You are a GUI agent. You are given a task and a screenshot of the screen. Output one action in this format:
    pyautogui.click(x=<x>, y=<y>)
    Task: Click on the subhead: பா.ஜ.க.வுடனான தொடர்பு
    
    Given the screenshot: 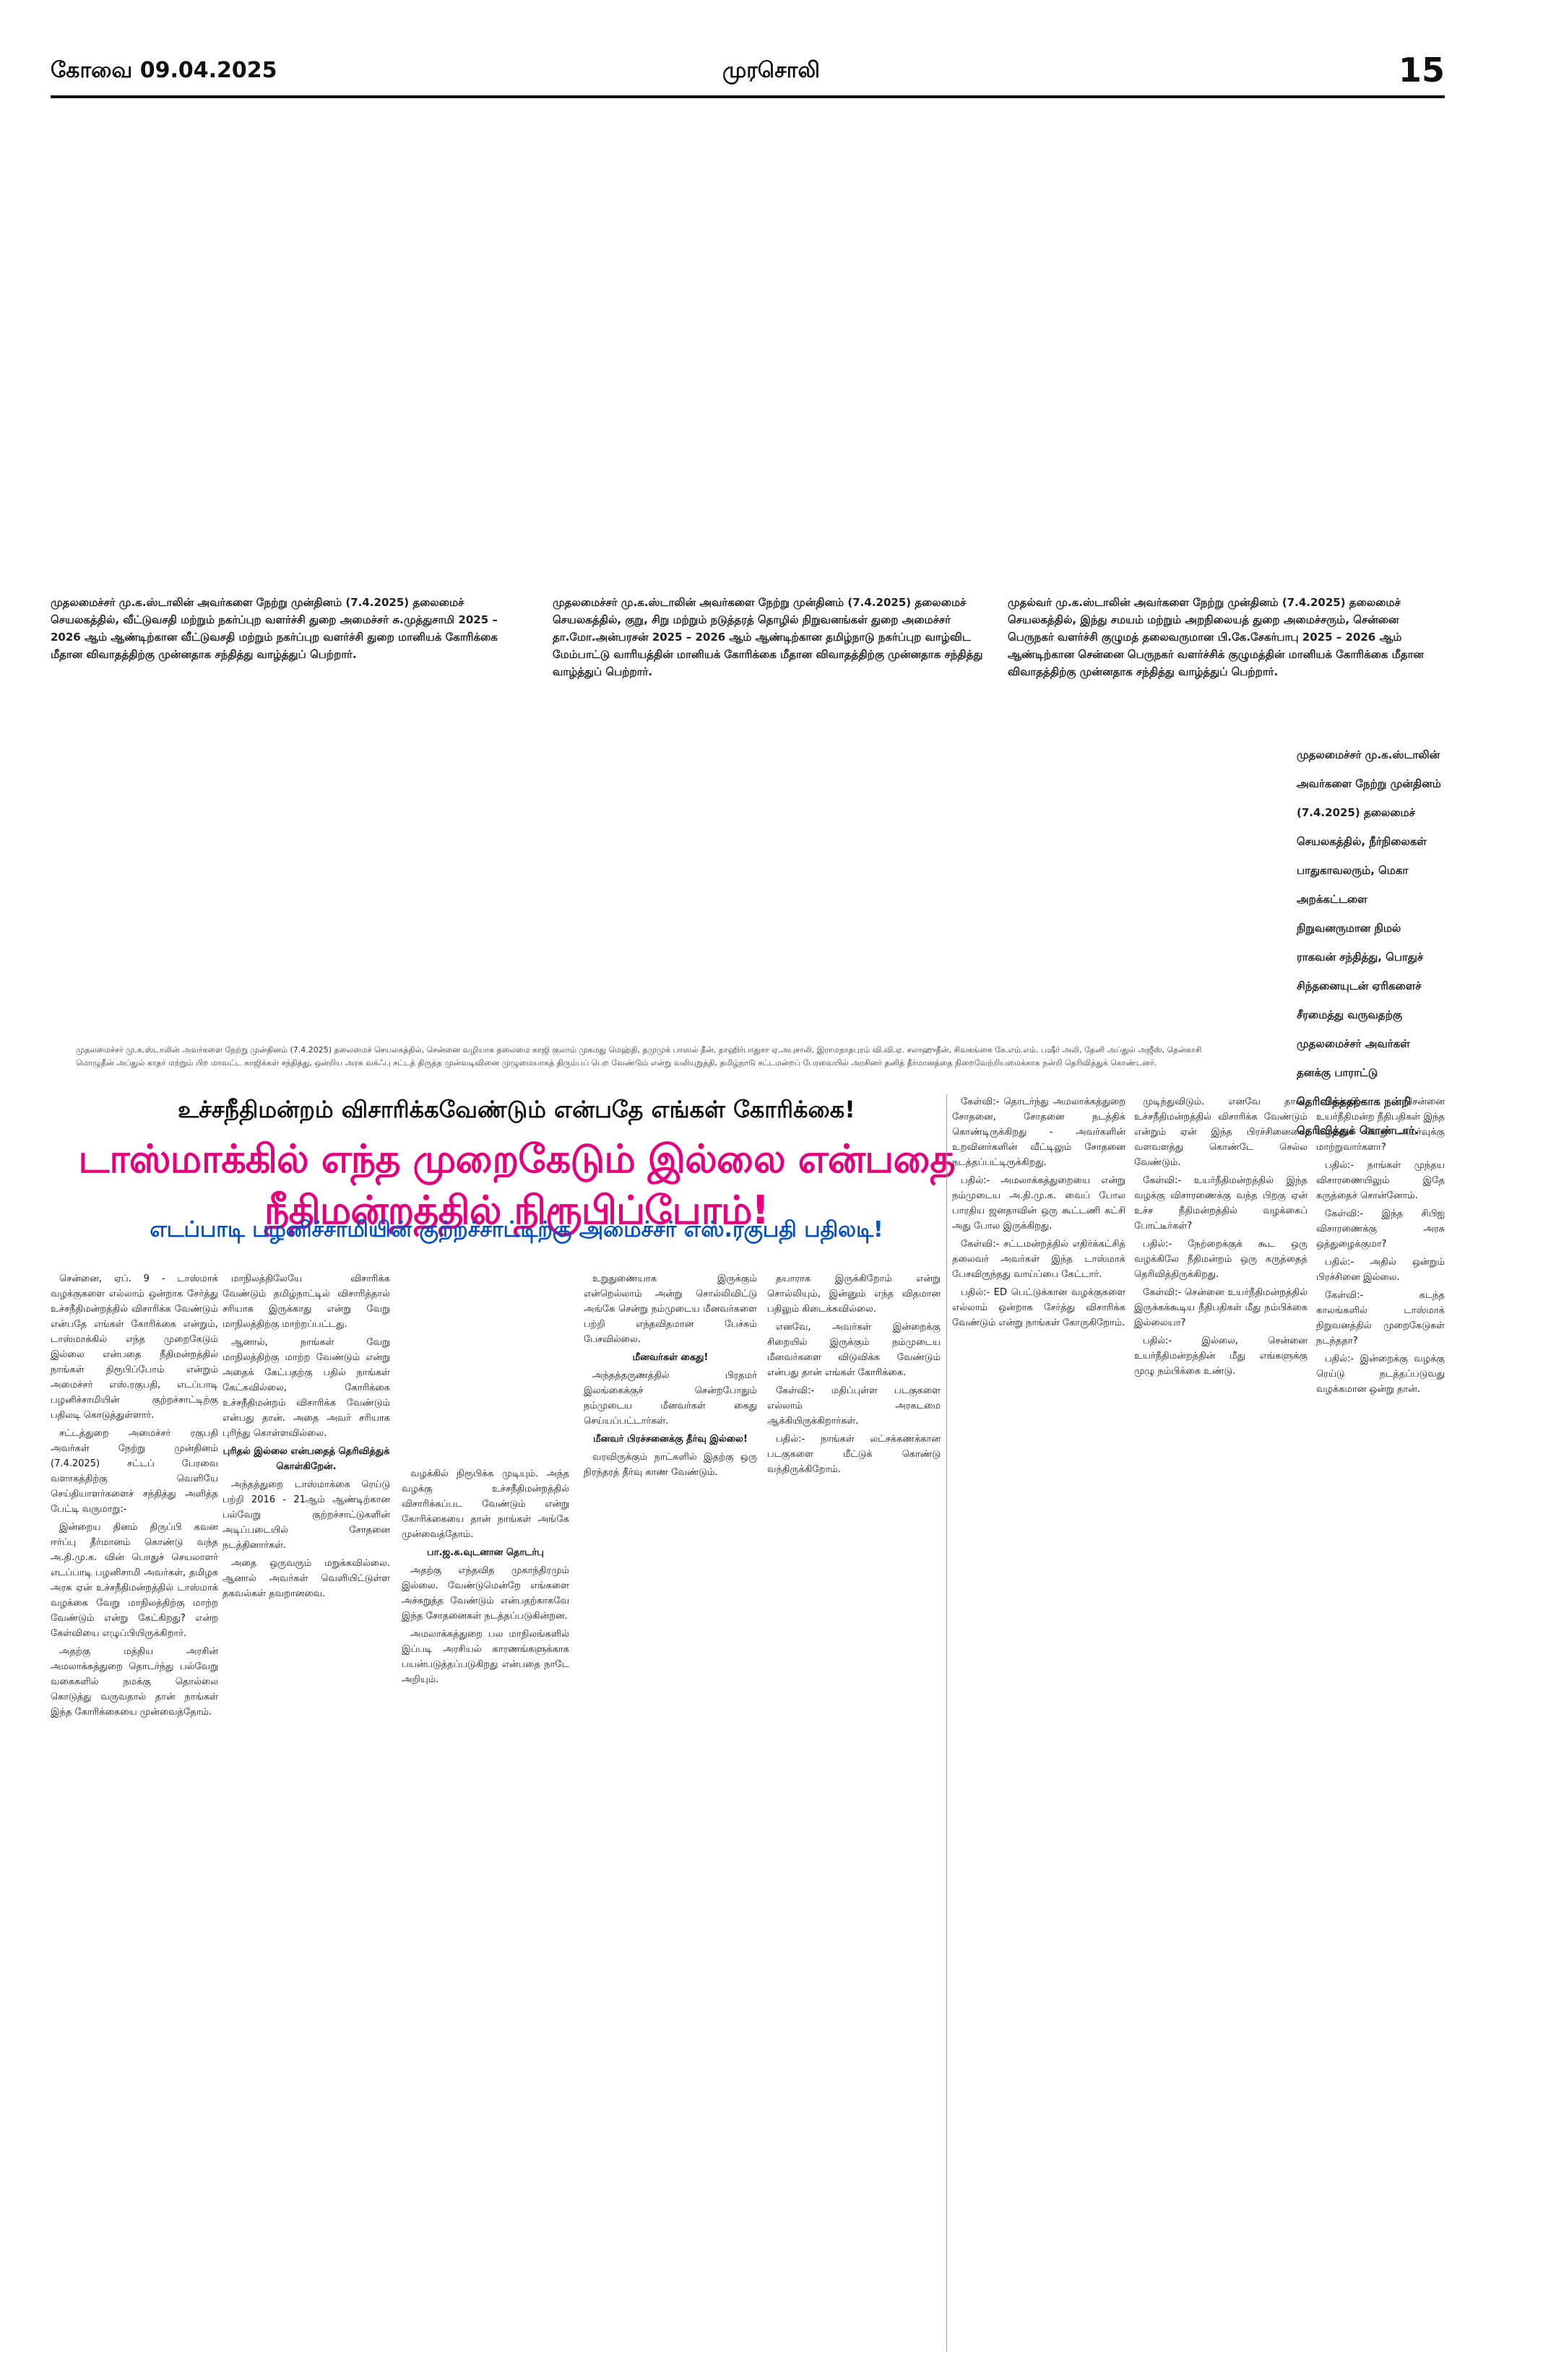 What is the action you would take?
    pyautogui.click(x=485, y=1552)
    